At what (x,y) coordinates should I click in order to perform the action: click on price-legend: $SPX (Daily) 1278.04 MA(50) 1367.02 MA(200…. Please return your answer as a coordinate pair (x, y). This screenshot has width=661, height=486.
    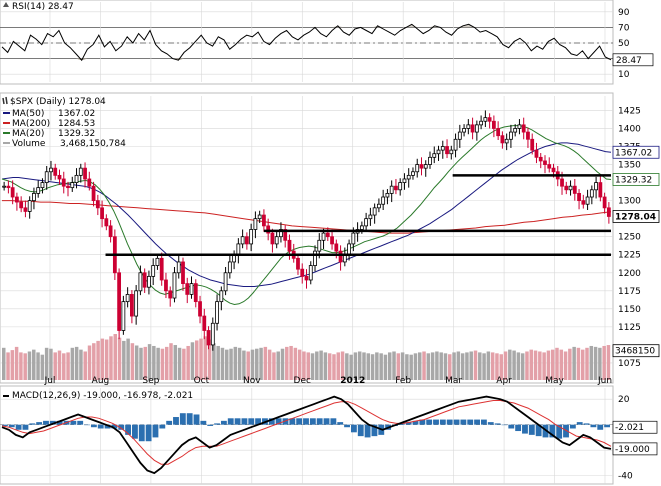
    Looking at the image, I should click on (64, 122).